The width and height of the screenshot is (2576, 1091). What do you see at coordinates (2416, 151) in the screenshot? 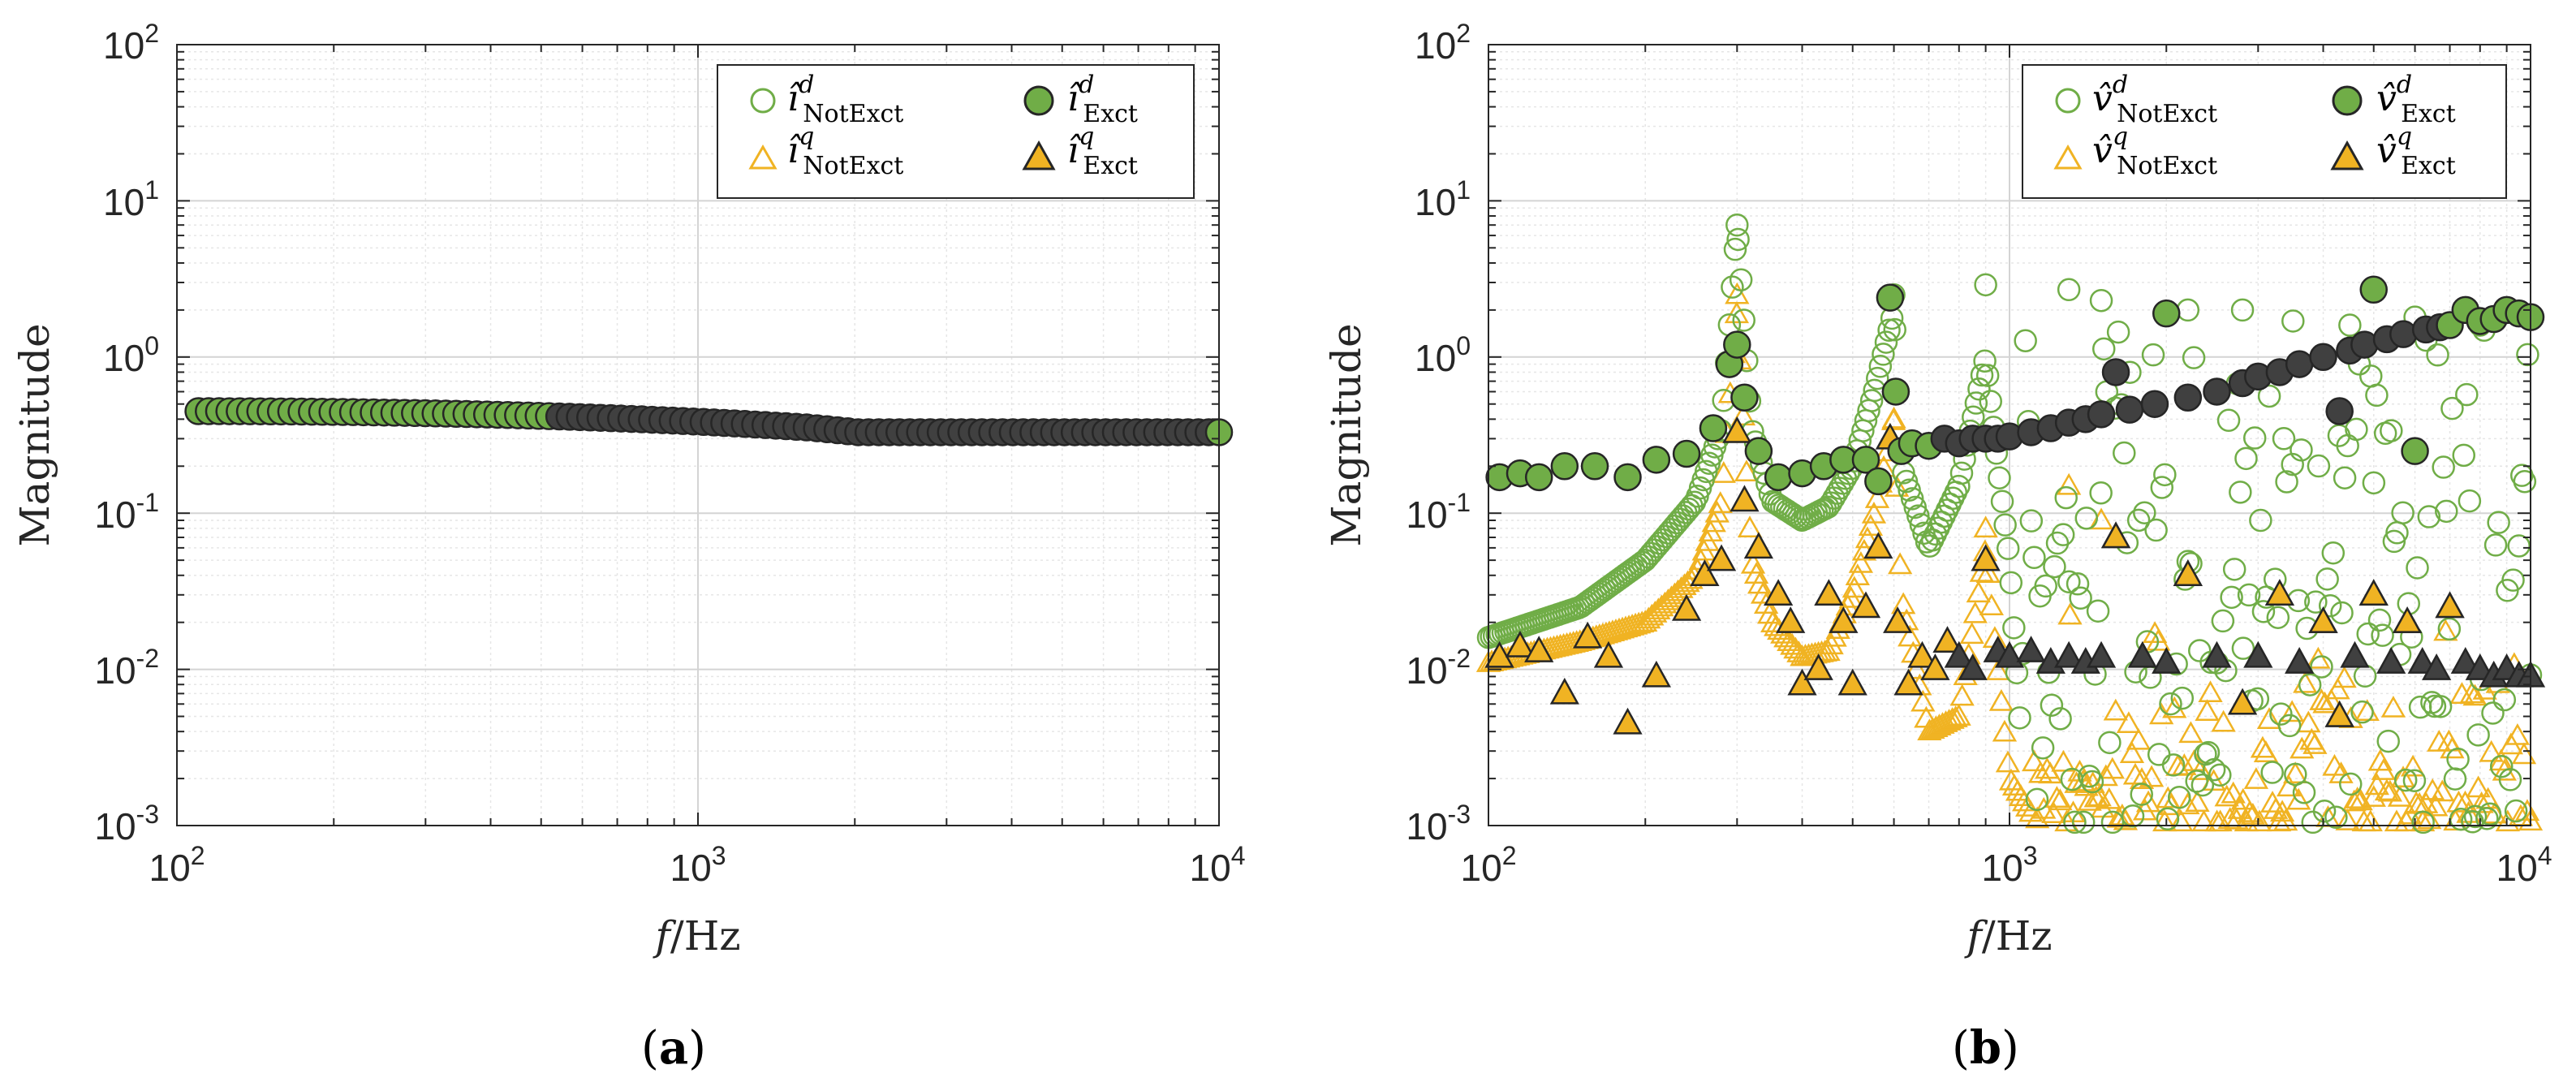
I see `legend-label: v̂q Exct` at bounding box center [2416, 151].